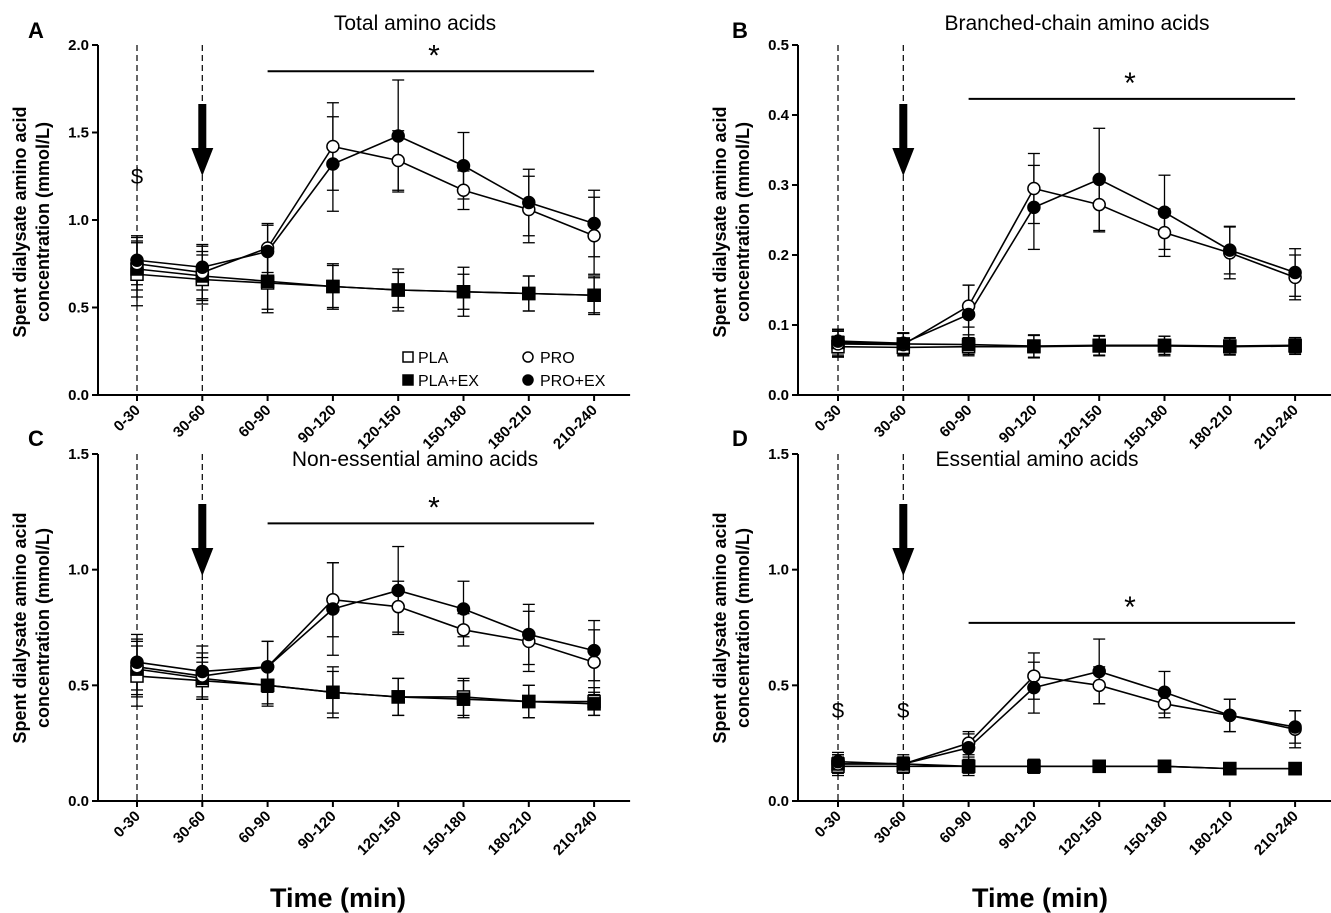 The height and width of the screenshot is (913, 1331). Describe the element at coordinates (528, 380) in the screenshot. I see `legend-marker-pro-ex` at that location.